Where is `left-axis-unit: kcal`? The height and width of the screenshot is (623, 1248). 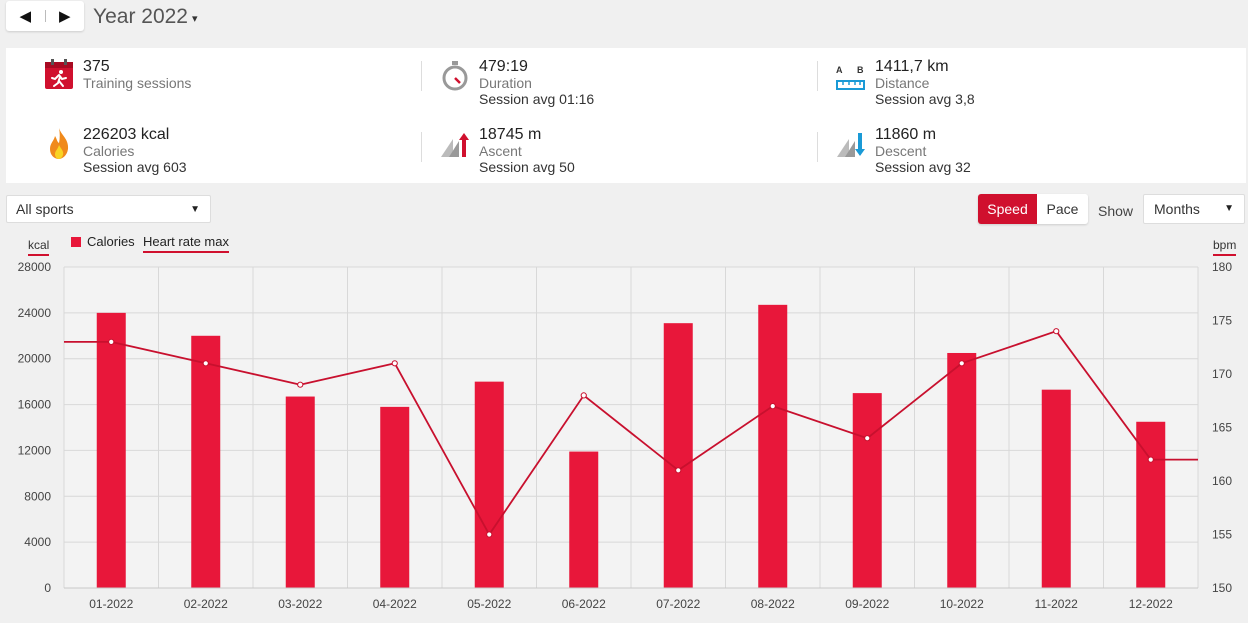 left-axis-unit: kcal is located at coordinates (39, 247).